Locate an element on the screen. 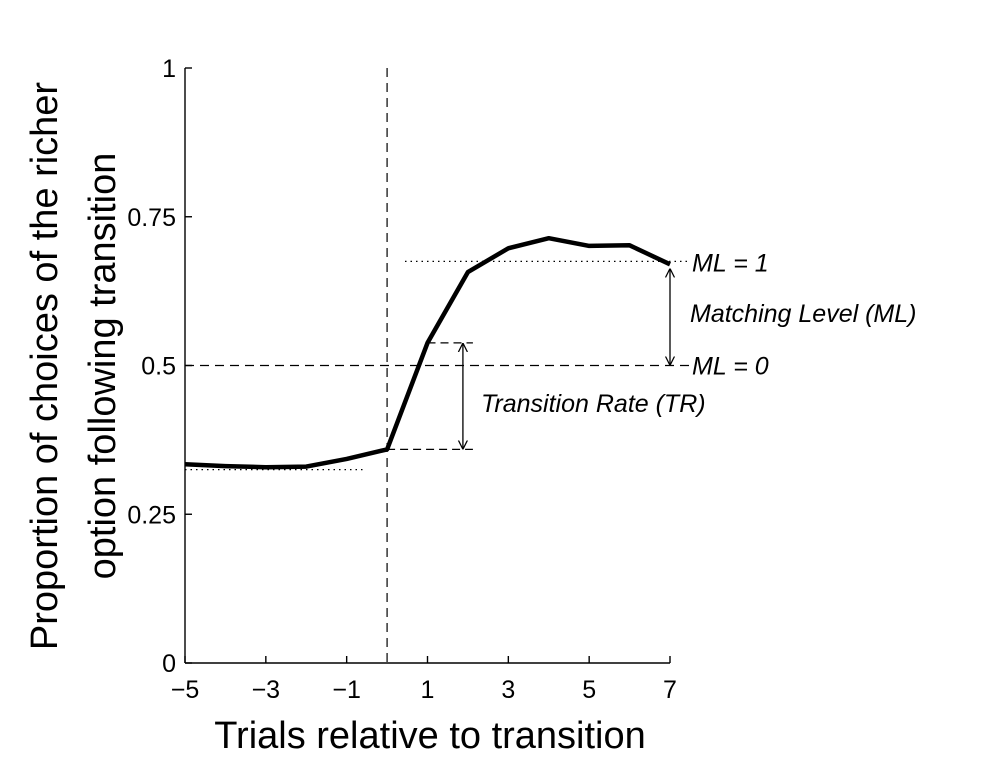  ml1-label: ML = 1 is located at coordinates (730, 263).